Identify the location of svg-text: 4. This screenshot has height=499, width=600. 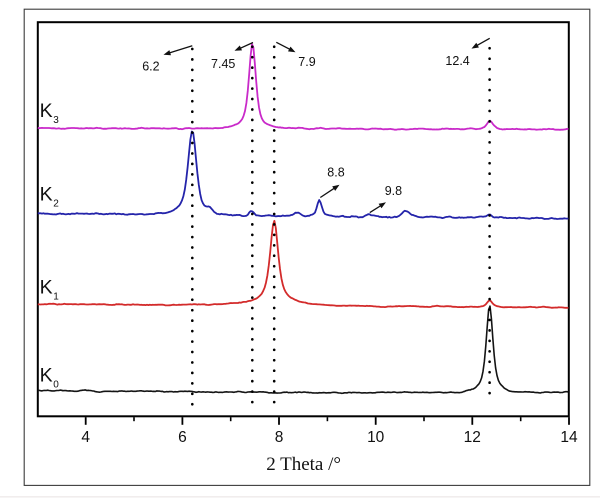
(85, 437).